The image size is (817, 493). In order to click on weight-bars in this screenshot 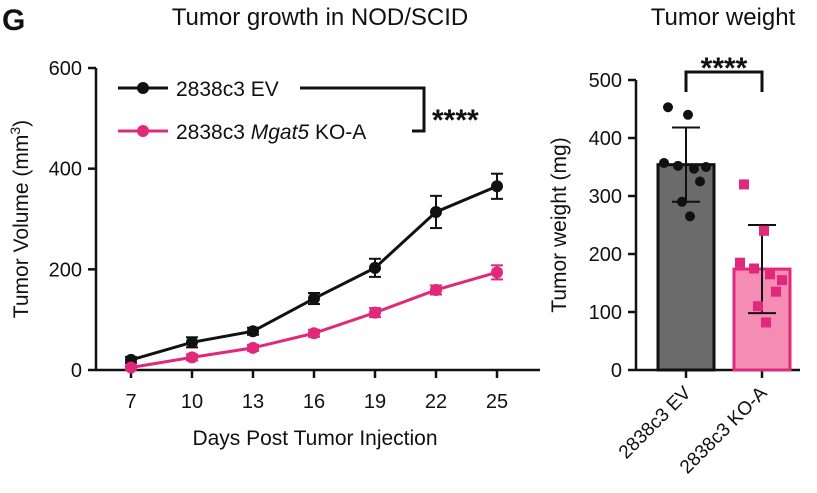, I will do `click(724, 237)`.